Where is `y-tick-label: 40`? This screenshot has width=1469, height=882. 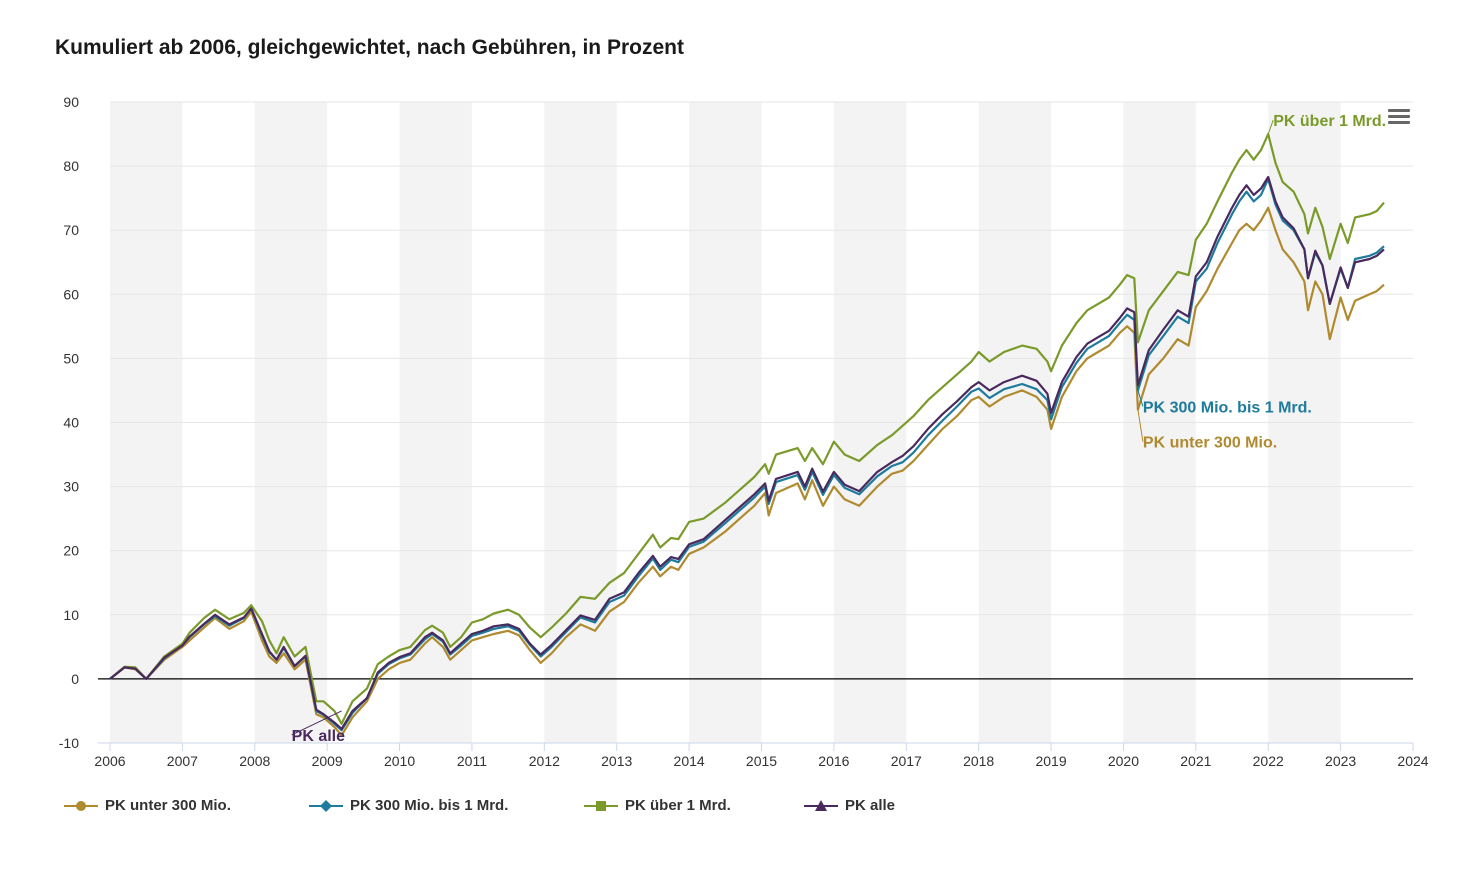 y-tick-label: 40 is located at coordinates (71, 423).